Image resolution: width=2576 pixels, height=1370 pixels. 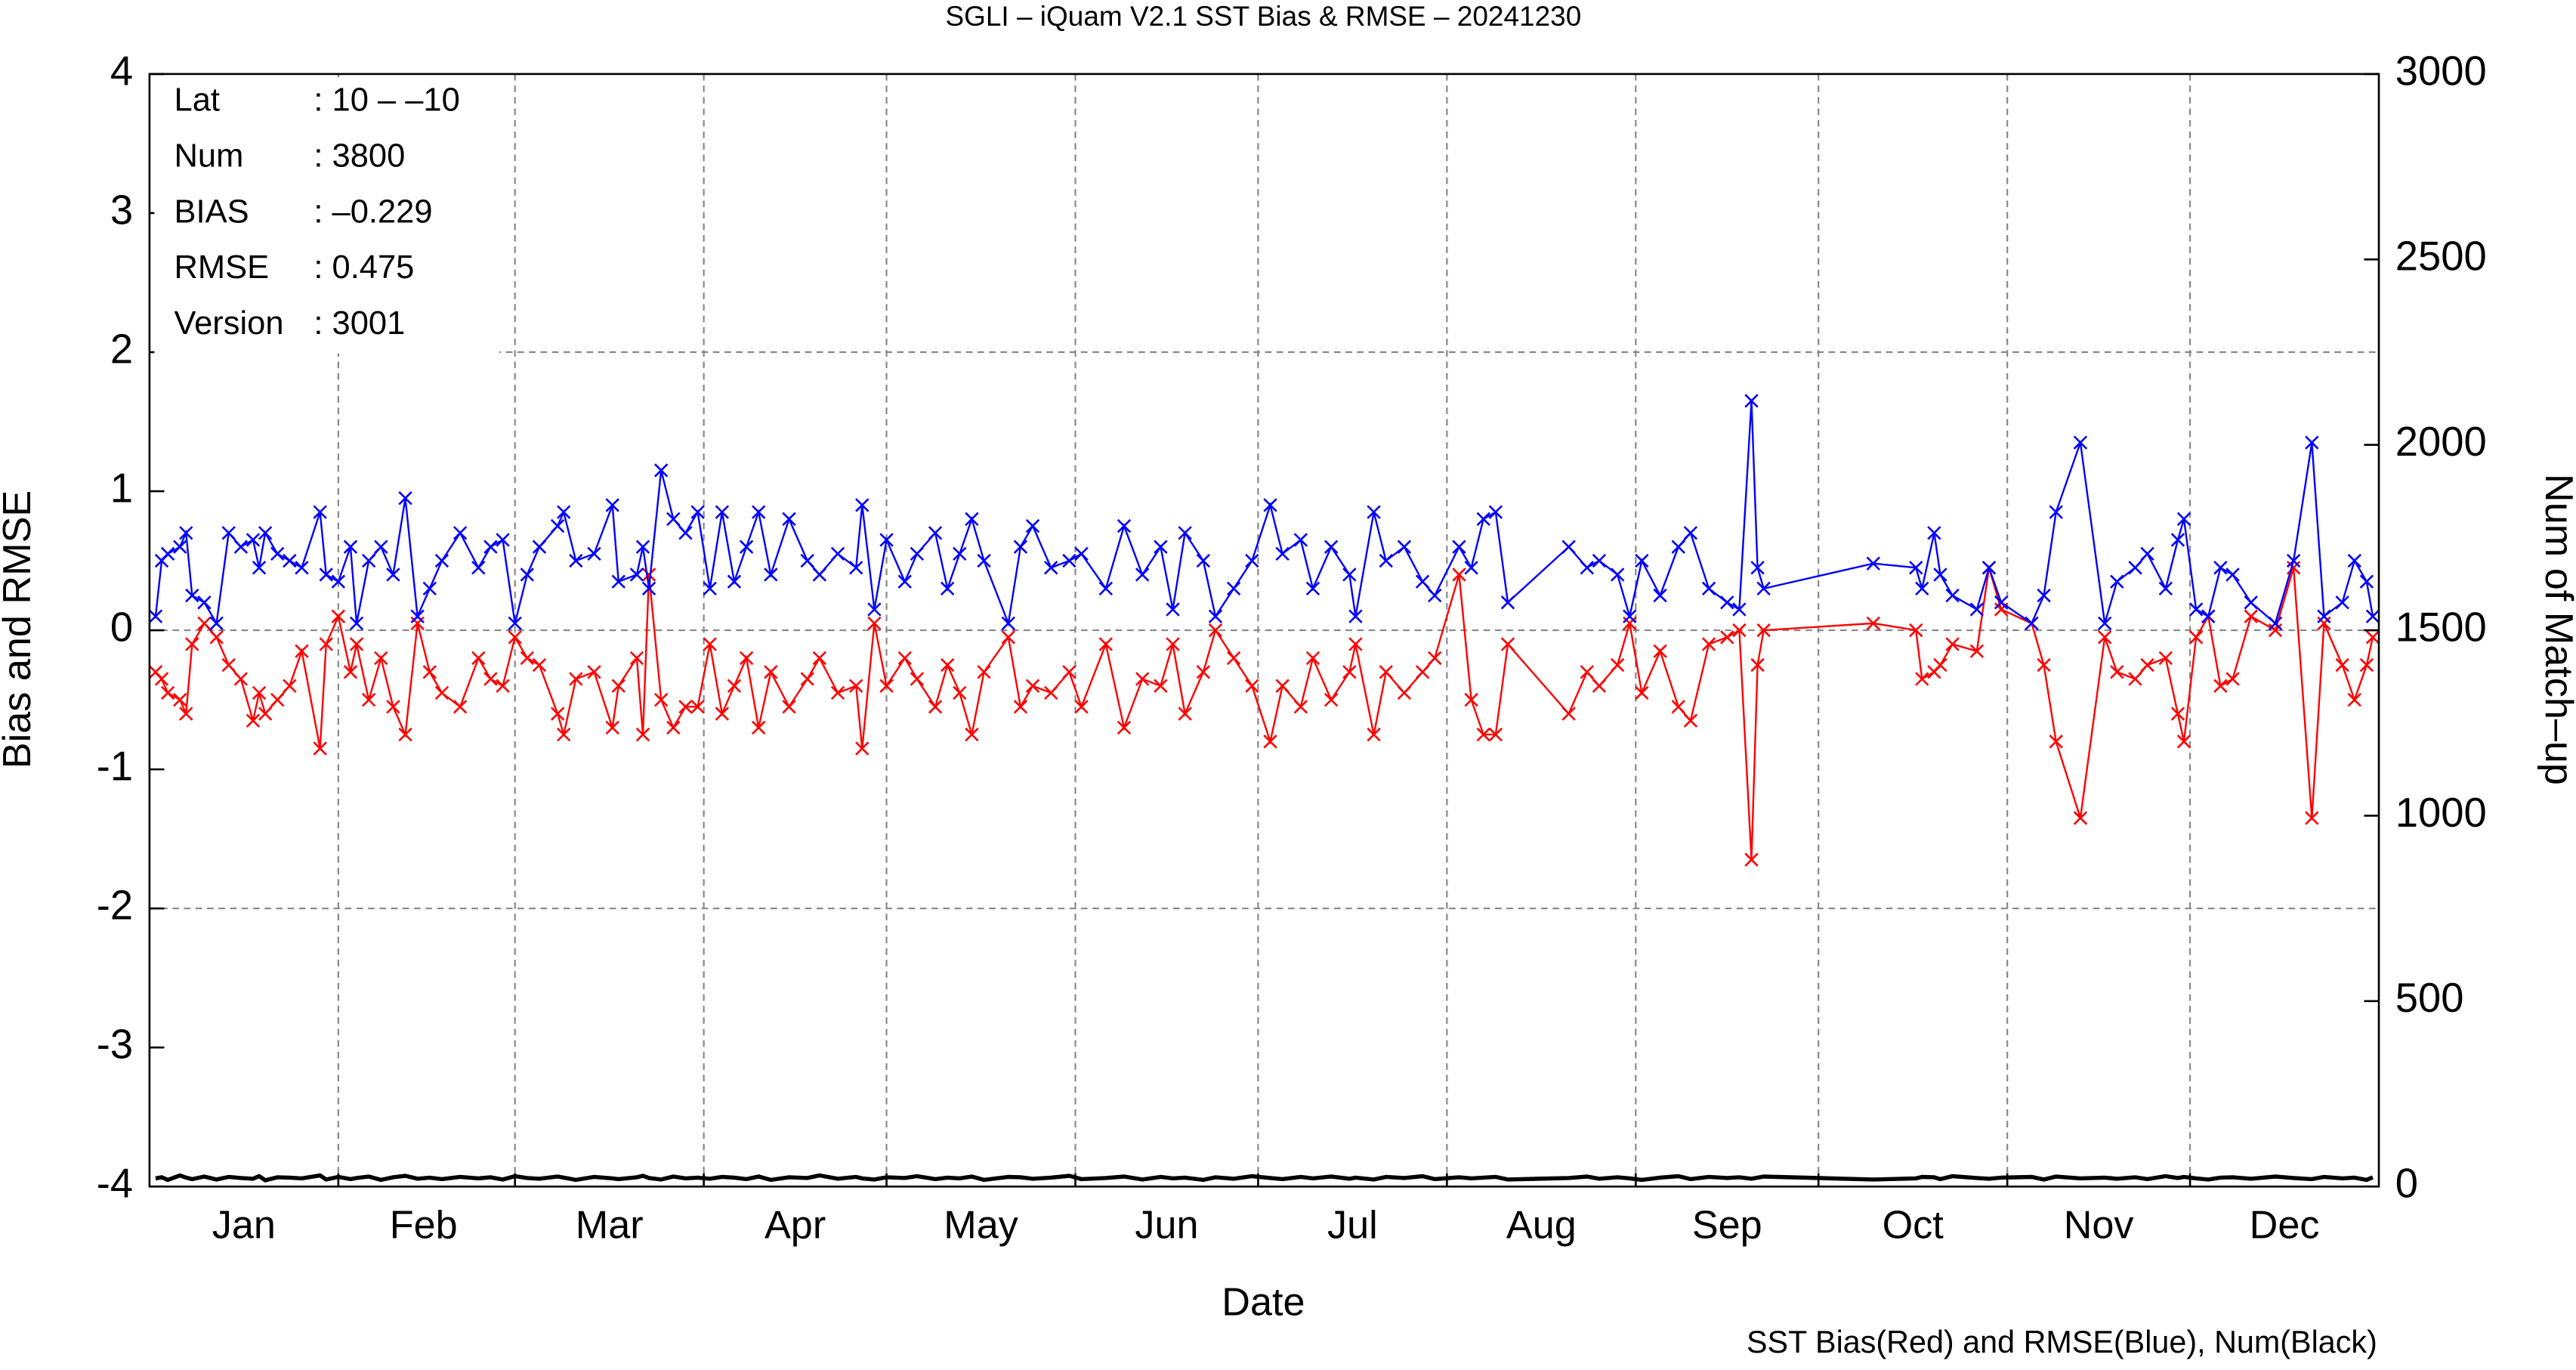 What do you see at coordinates (2099, 1225) in the screenshot?
I see `x-tick-label: Nov` at bounding box center [2099, 1225].